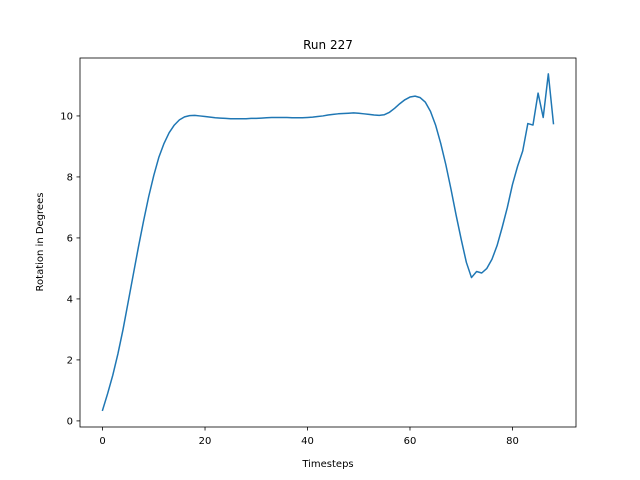  What do you see at coordinates (66, 116) in the screenshot?
I see `y-tick-label: 10` at bounding box center [66, 116].